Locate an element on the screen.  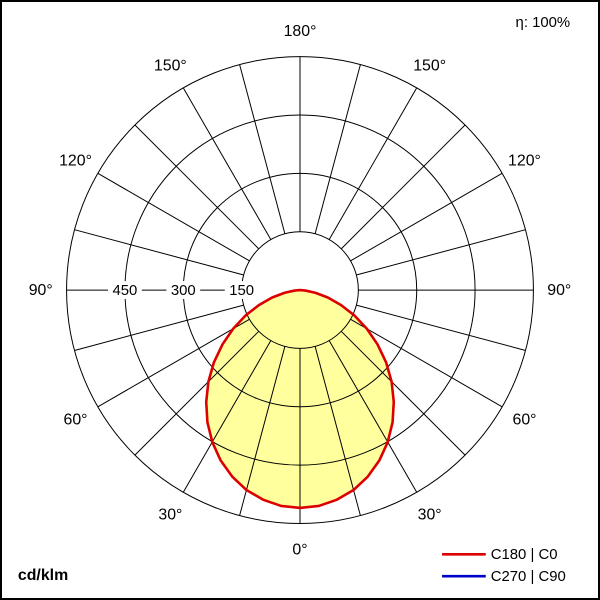
intensity-curve-c0 is located at coordinates (300, 399).